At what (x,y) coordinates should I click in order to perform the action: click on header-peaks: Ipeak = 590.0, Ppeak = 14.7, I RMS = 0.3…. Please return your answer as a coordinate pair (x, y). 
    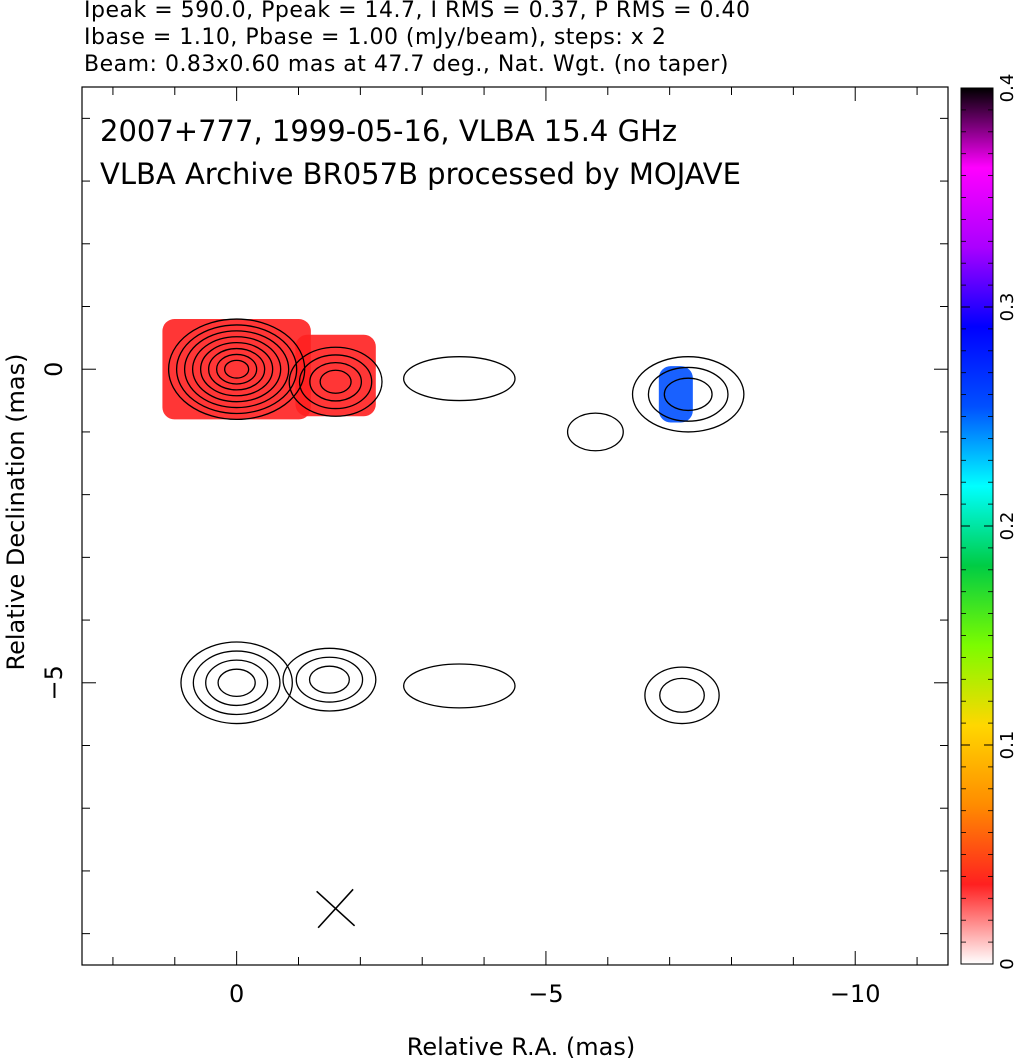
    Looking at the image, I should click on (417, 11).